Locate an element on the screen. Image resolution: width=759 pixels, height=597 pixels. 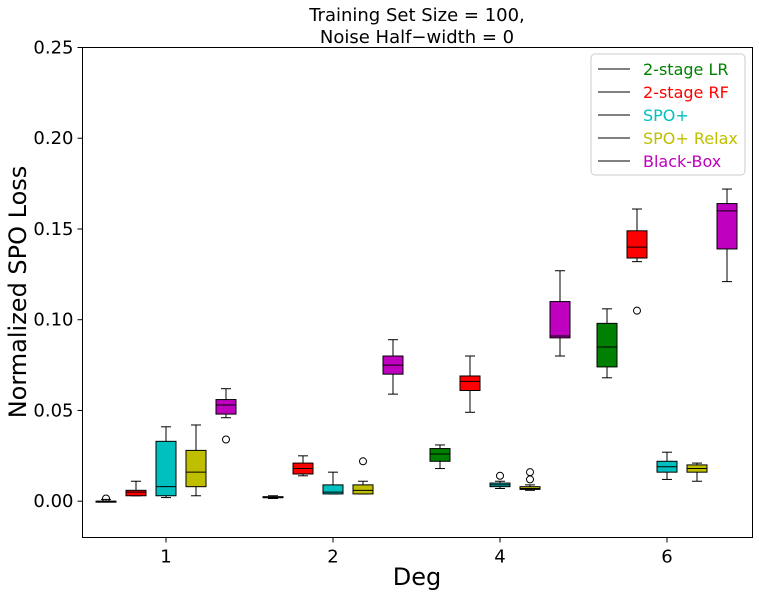
y-tick-label: 0.05 is located at coordinates (53, 410).